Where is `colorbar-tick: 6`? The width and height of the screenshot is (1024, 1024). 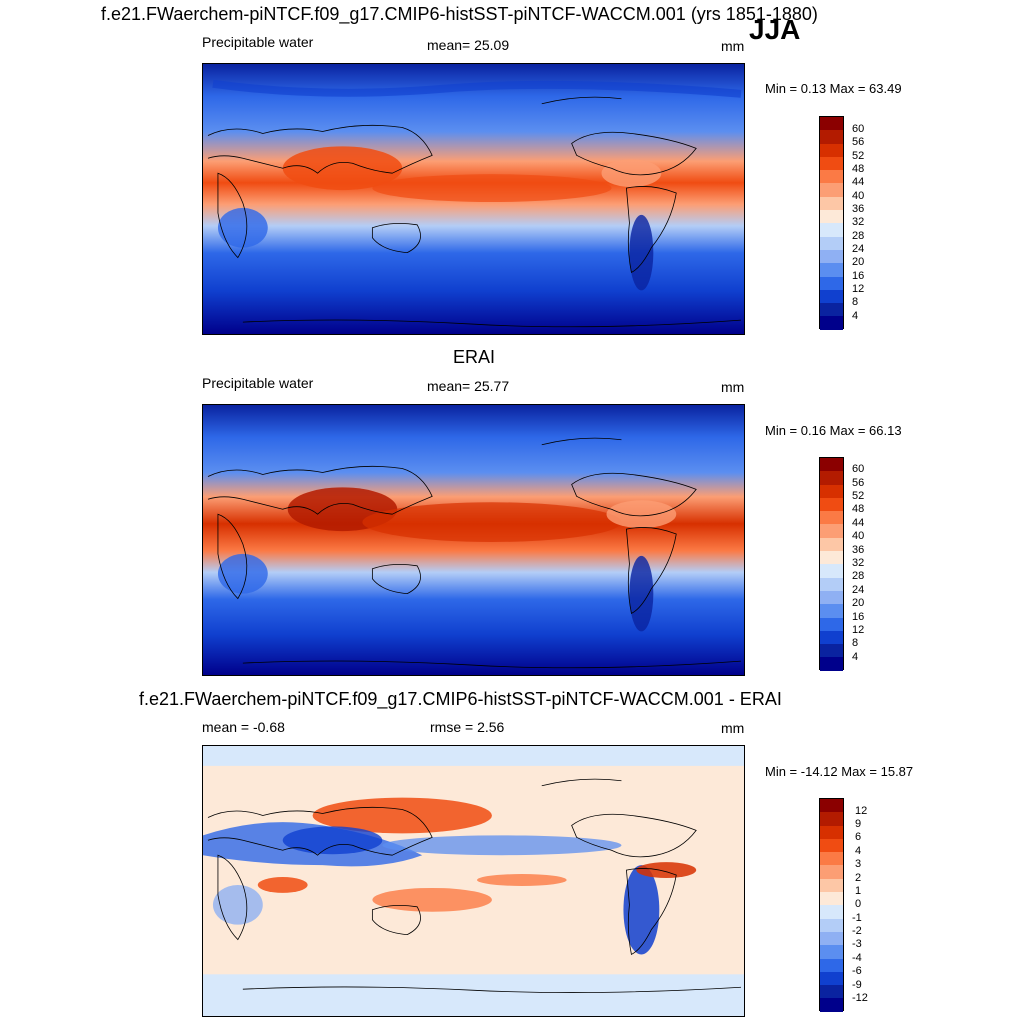
colorbar-tick: 6 is located at coordinates (858, 837).